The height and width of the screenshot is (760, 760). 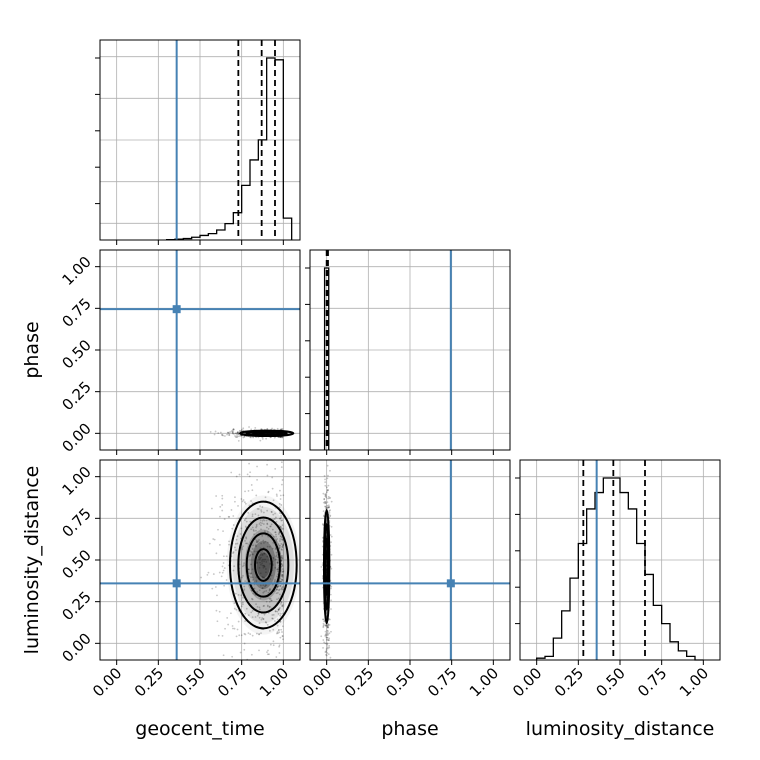 What do you see at coordinates (76, 564) in the screenshot?
I see `y-tick-label: 0.50` at bounding box center [76, 564].